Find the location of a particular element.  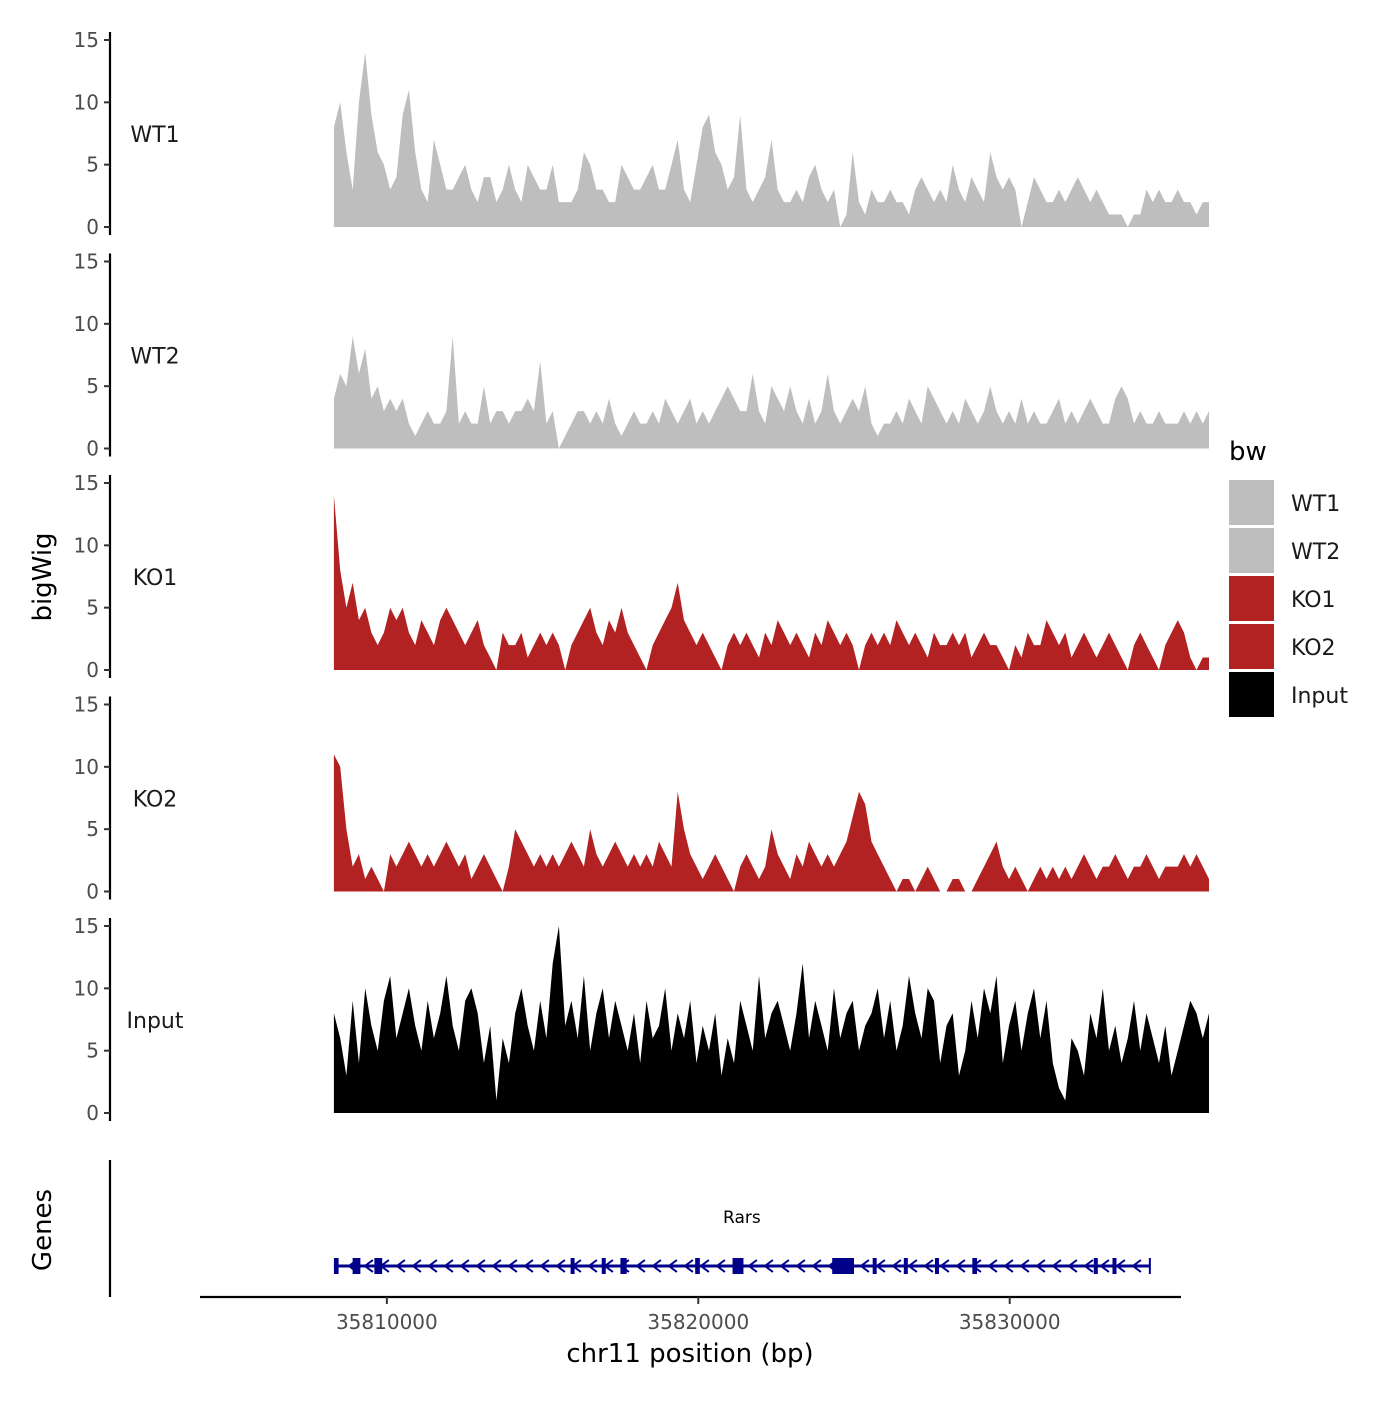

legend-label-ko2: KO2 is located at coordinates (1313, 648).